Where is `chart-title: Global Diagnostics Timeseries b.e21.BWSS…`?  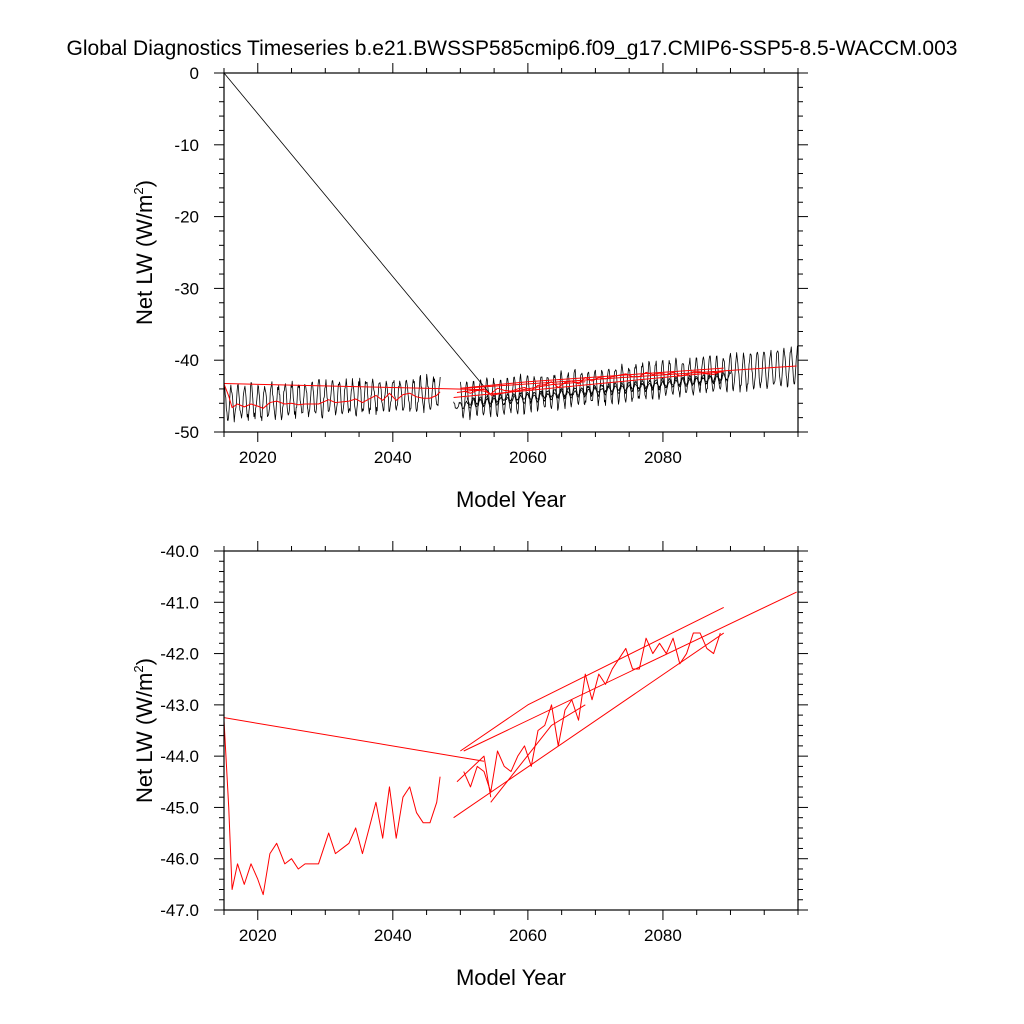
chart-title: Global Diagnostics Timeseries b.e21.BWSS… is located at coordinates (512, 48).